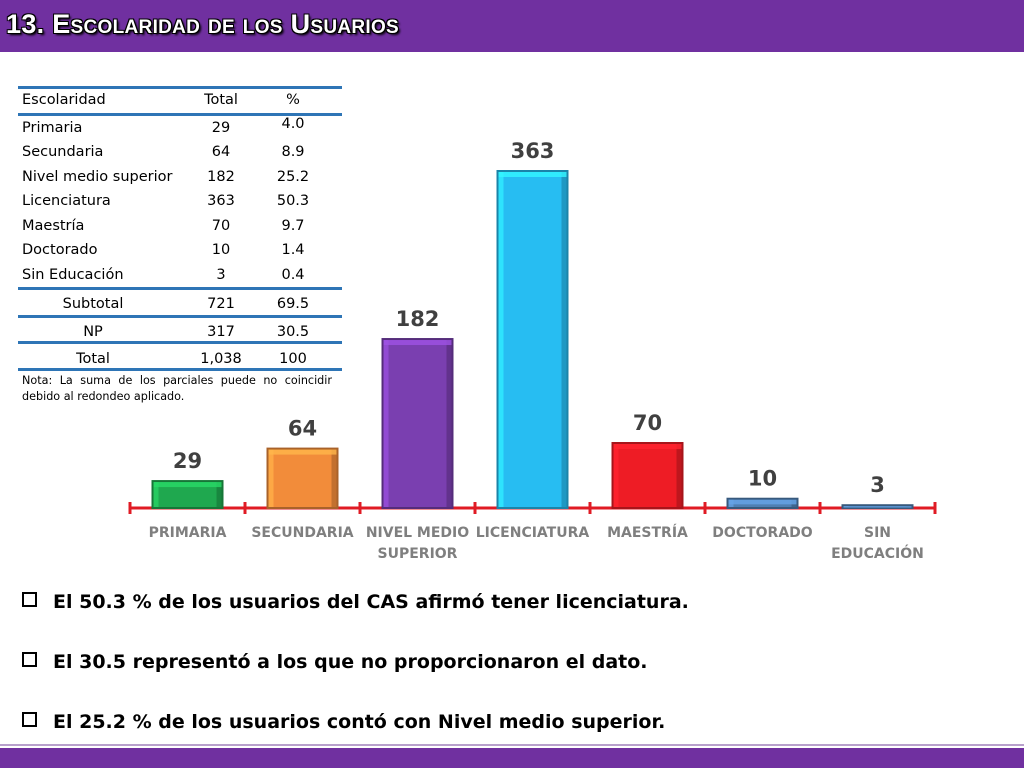 This screenshot has height=768, width=1024. What do you see at coordinates (180, 360) in the screenshot?
I see `table-summary-row: Total 1,038 100` at bounding box center [180, 360].